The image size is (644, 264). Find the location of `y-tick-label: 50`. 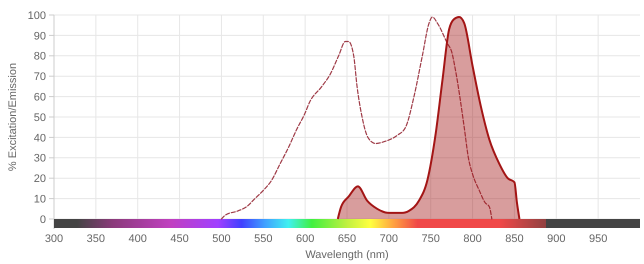

y-tick-label: 50 is located at coordinates (40, 118).